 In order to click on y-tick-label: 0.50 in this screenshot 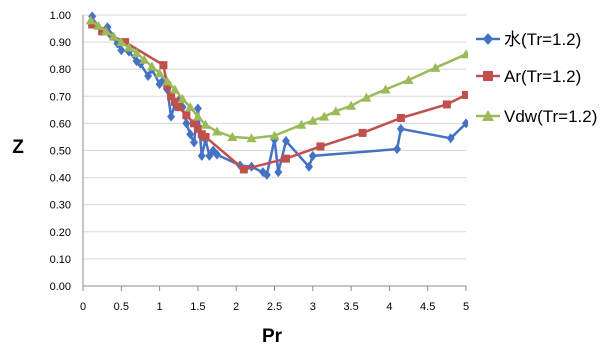, I will do `click(60, 152)`.